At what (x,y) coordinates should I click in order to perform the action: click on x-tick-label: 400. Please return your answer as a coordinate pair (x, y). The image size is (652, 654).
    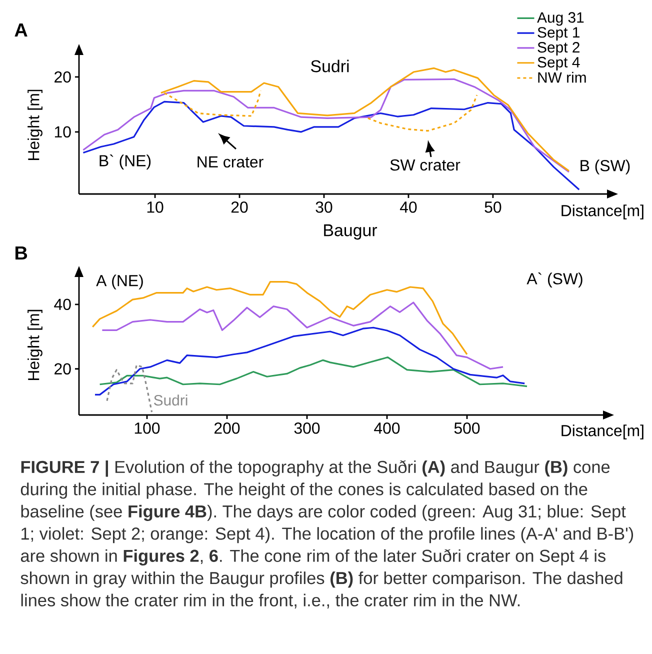
    Looking at the image, I should click on (387, 428).